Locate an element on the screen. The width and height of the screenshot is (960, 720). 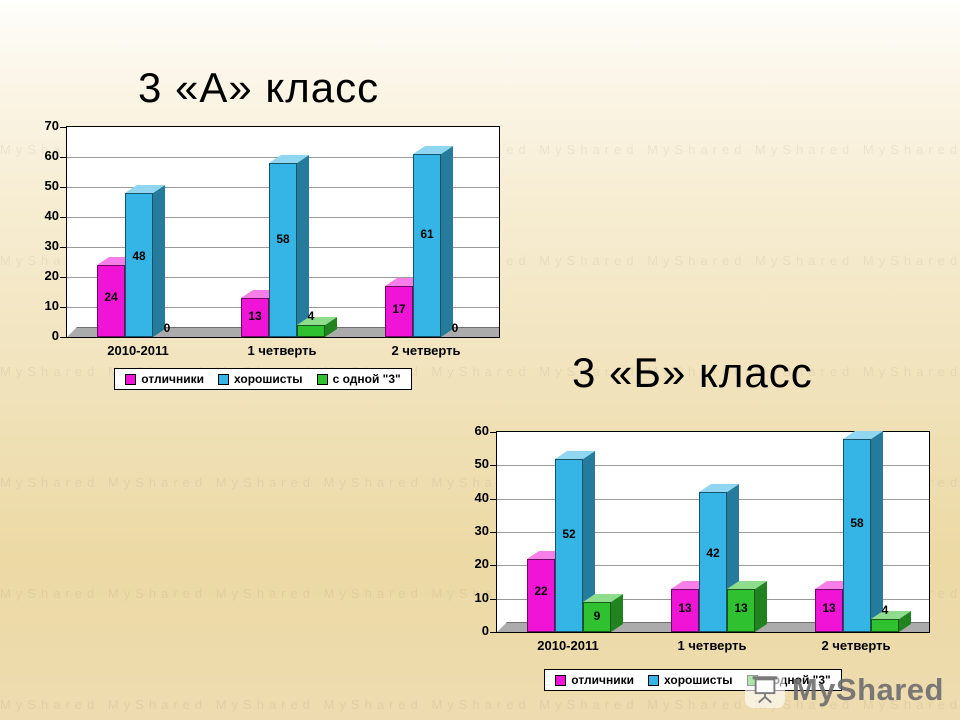
bar-value-label: 22 is located at coordinates (541, 591).